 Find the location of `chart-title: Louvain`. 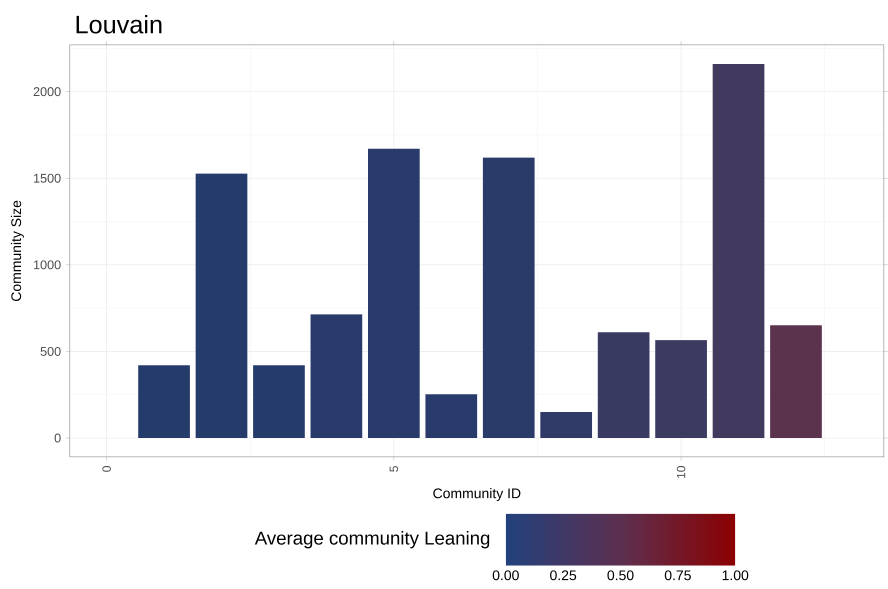

chart-title: Louvain is located at coordinates (119, 24).